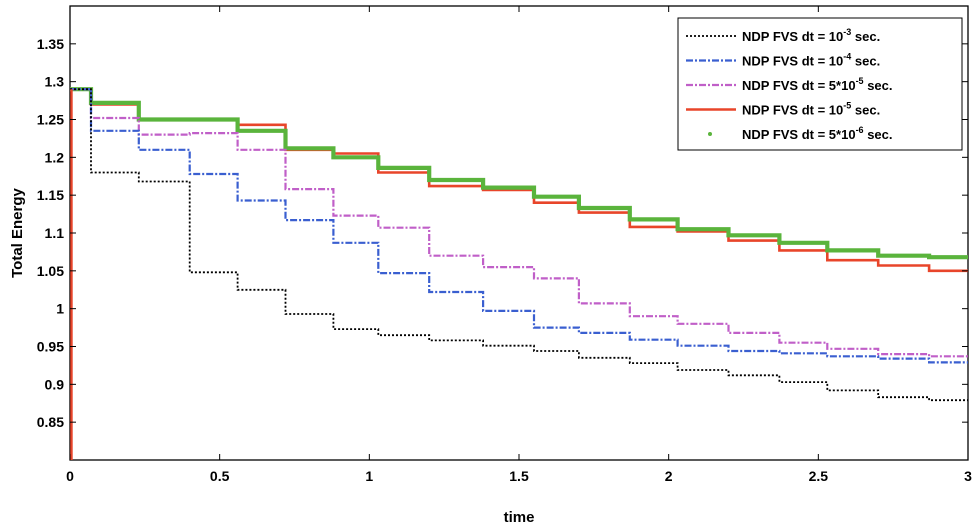  I want to click on legend-swatch, so click(710, 134).